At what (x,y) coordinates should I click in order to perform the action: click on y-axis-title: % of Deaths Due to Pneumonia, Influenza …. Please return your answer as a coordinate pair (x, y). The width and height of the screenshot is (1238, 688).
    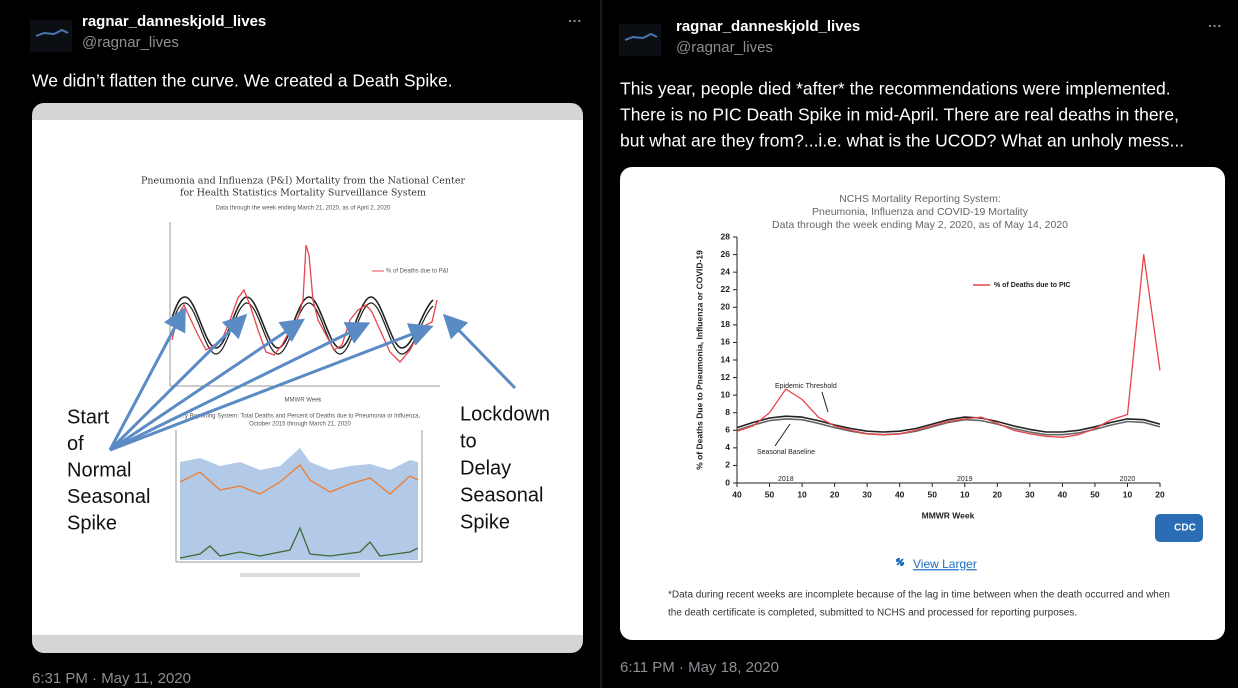
    Looking at the image, I should click on (699, 360).